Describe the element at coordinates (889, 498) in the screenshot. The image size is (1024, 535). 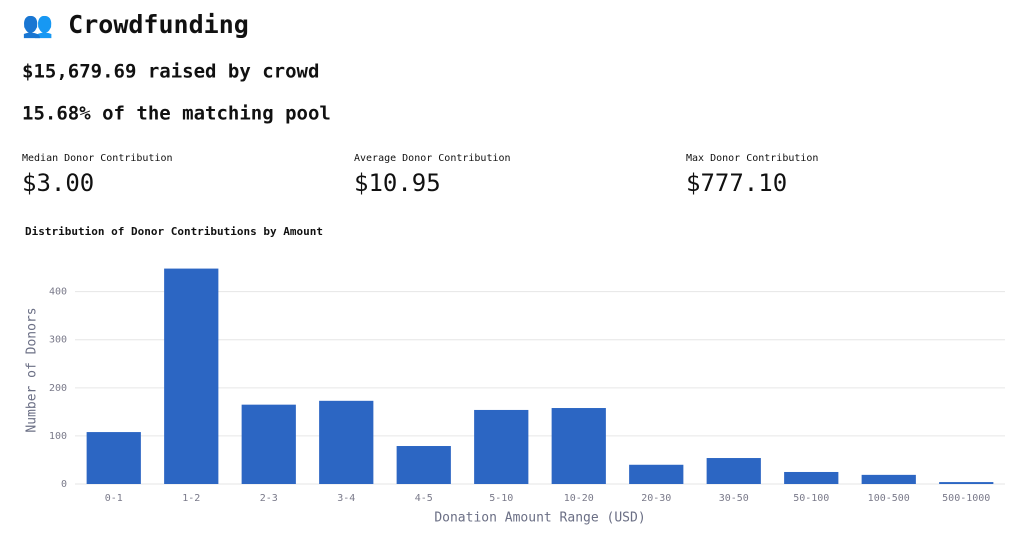
I see `x-tick-label: 100-500` at that location.